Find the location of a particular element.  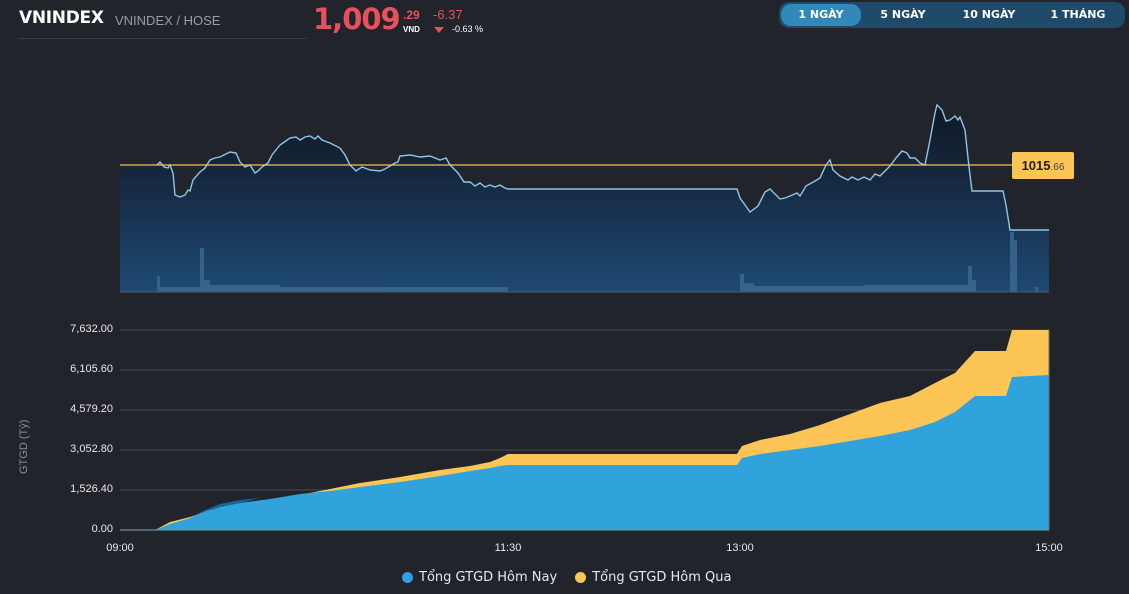

volume-bars is located at coordinates (597, 262).